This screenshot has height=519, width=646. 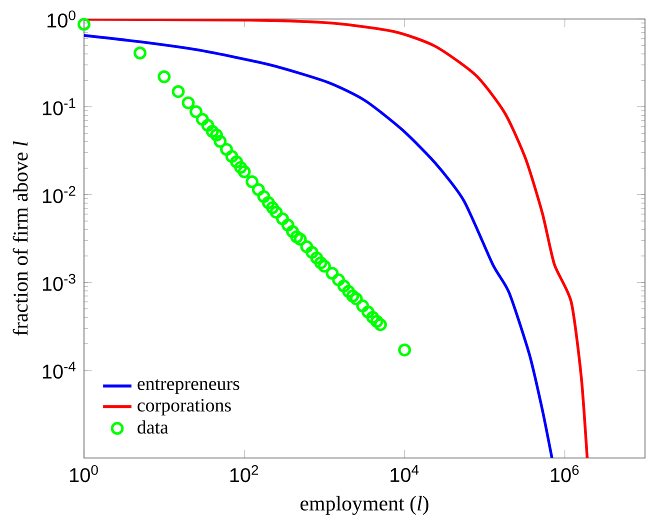 What do you see at coordinates (84, 473) in the screenshot?
I see `x-tick-label: 10$^{0}$` at bounding box center [84, 473].